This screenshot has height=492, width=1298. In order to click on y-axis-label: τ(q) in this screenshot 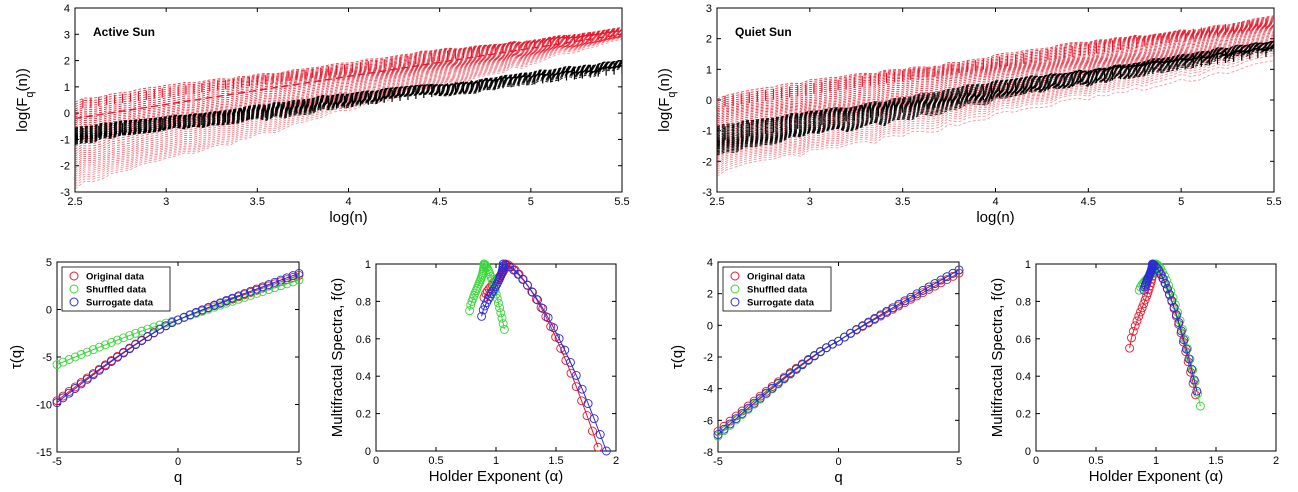, I will do `click(677, 357)`.